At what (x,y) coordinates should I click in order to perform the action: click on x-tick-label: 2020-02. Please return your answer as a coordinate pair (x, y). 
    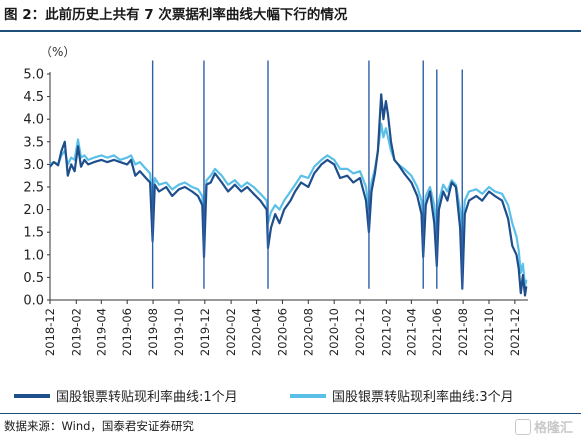
    Looking at the image, I should click on (231, 332).